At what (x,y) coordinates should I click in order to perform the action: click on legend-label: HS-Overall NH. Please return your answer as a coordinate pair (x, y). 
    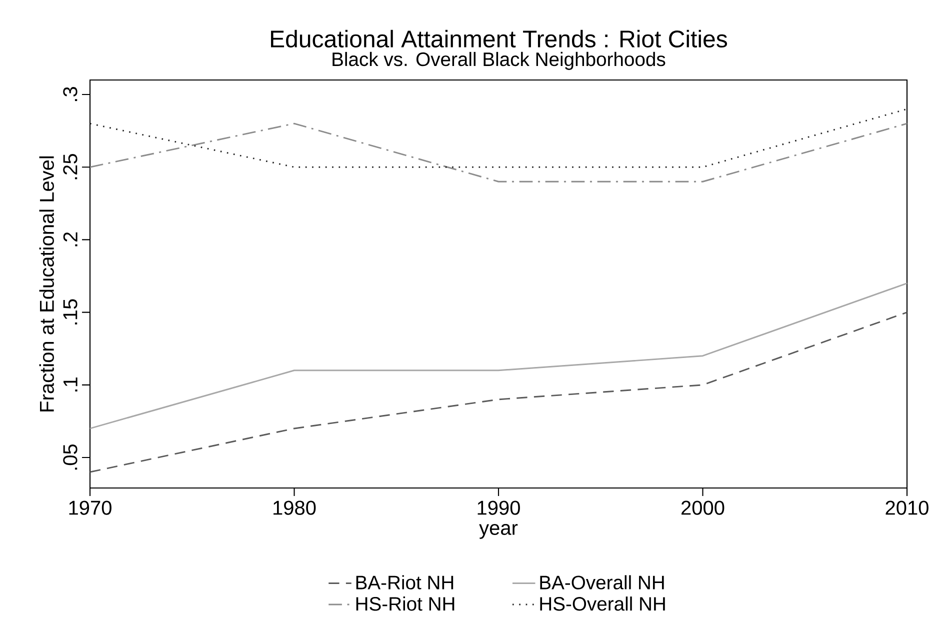
    Looking at the image, I should click on (602, 603).